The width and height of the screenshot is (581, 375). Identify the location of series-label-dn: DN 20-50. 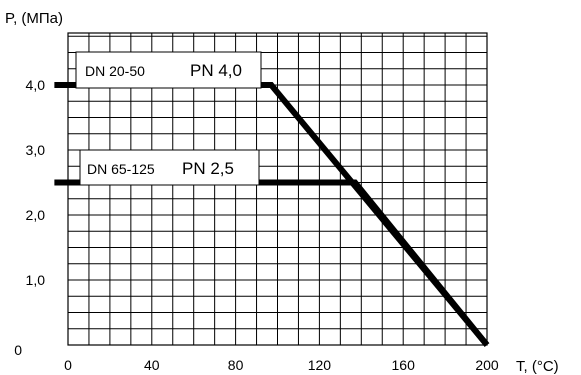
(115, 71).